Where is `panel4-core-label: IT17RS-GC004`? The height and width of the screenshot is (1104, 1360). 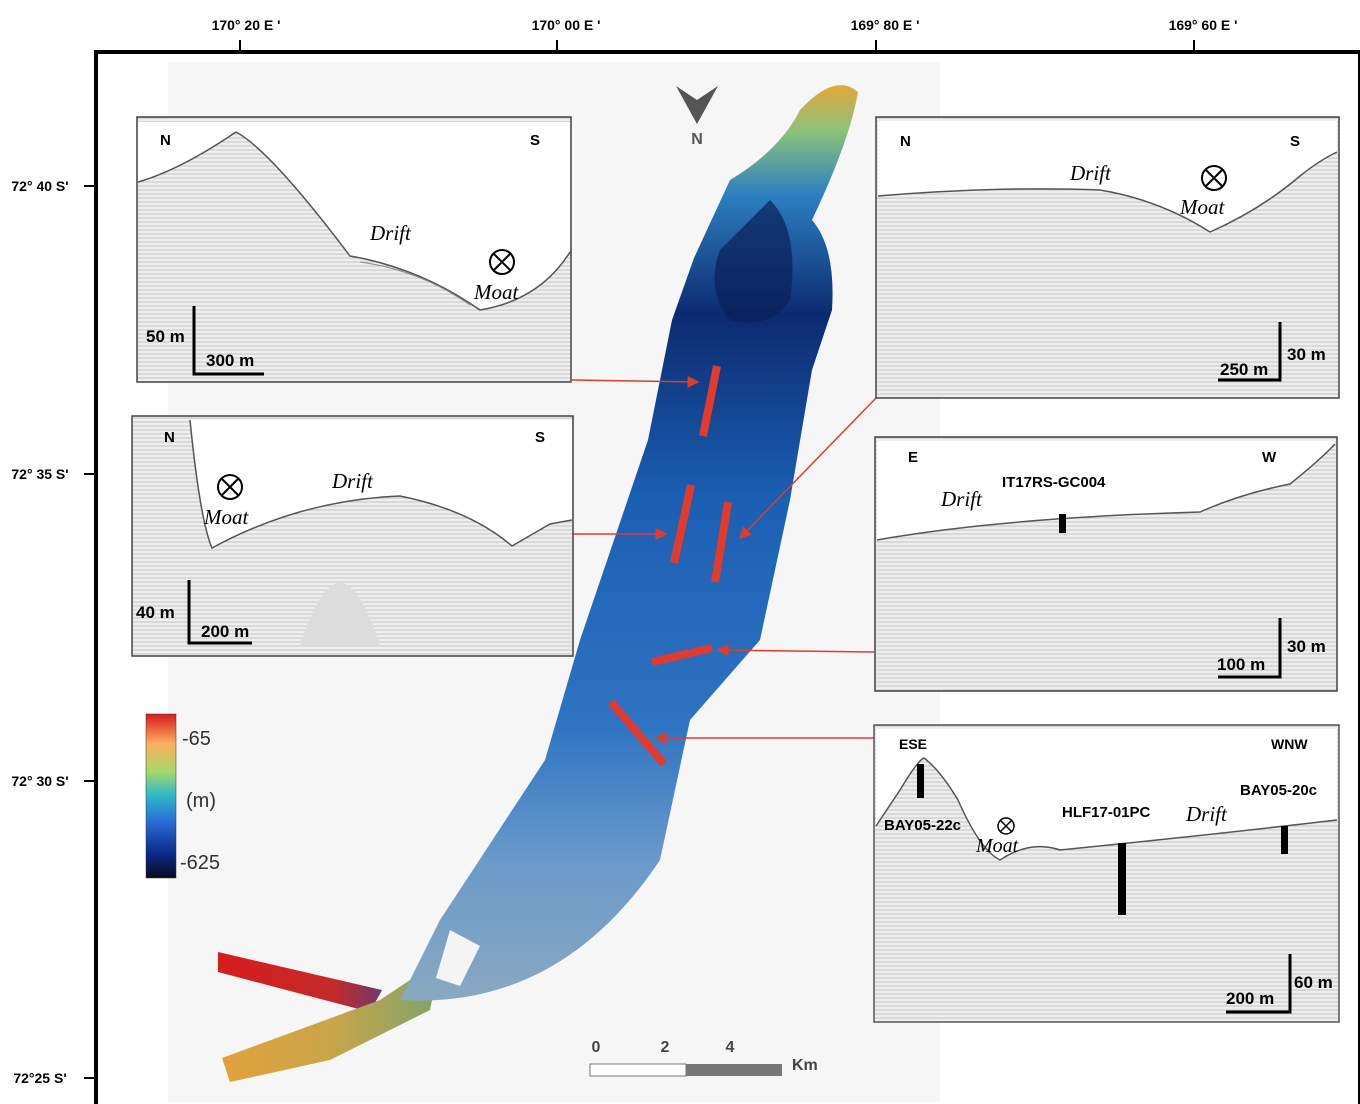
panel4-core-label: IT17RS-GC004 is located at coordinates (1054, 482).